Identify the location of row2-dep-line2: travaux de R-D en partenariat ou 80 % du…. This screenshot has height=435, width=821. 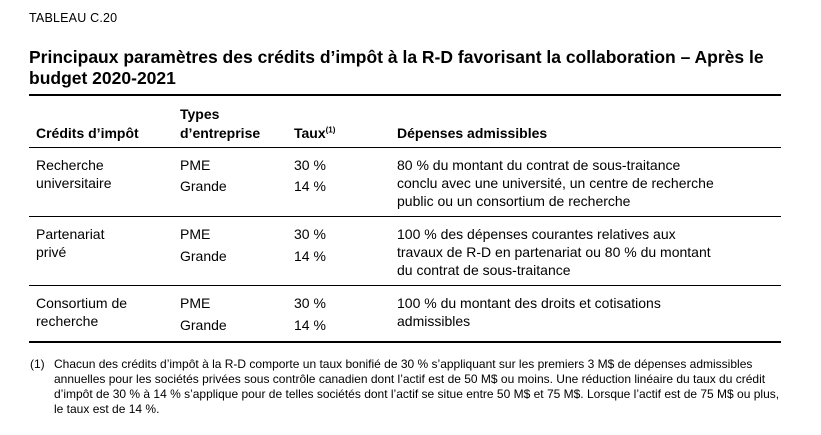
(554, 252).